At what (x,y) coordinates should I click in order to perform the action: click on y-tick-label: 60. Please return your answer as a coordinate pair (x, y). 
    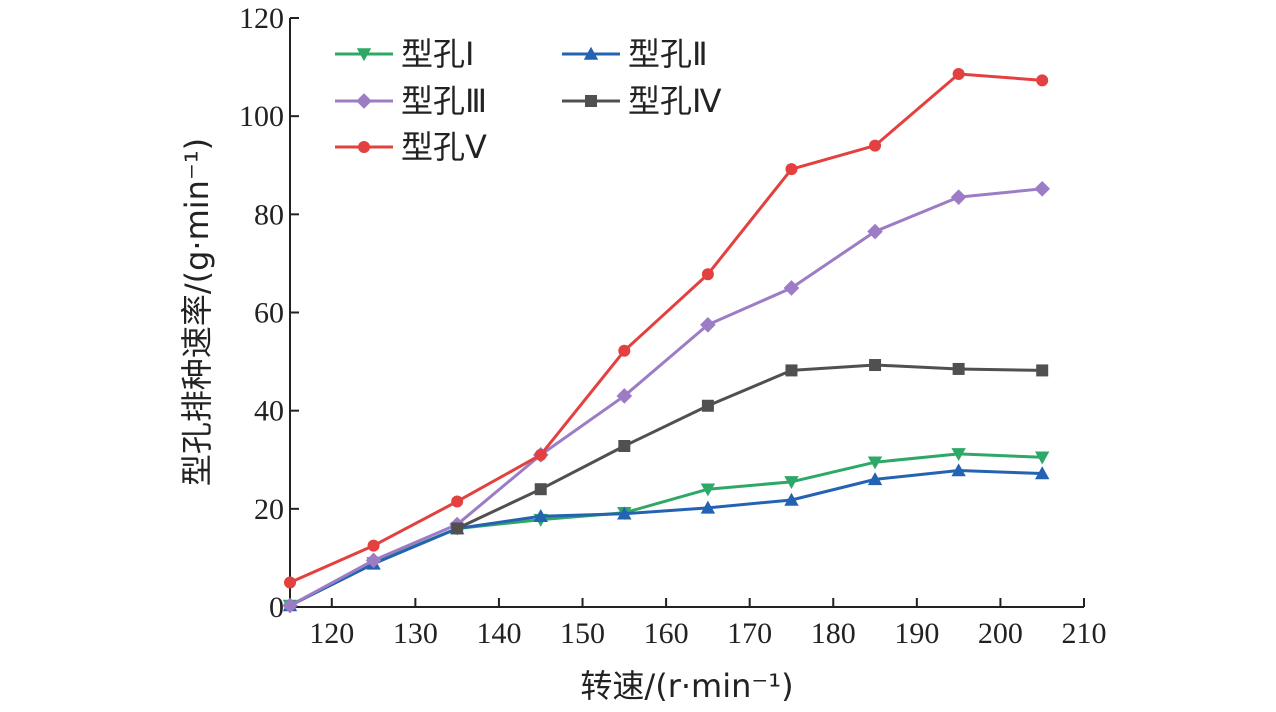
    Looking at the image, I should click on (269, 313).